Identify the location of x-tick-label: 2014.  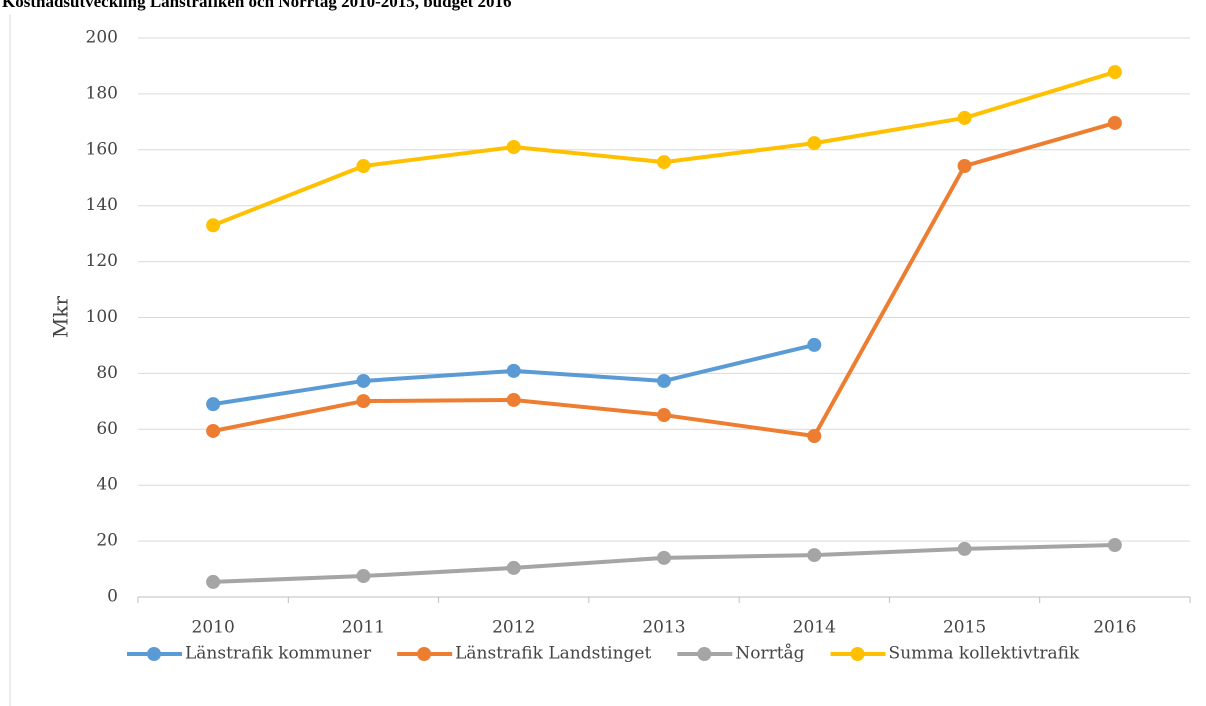
(814, 628).